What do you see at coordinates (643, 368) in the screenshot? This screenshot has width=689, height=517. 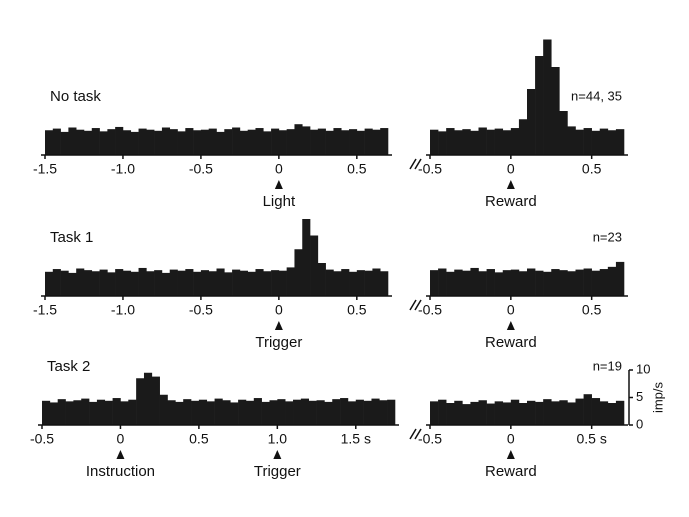 I see `y-tick-label: 10` at bounding box center [643, 368].